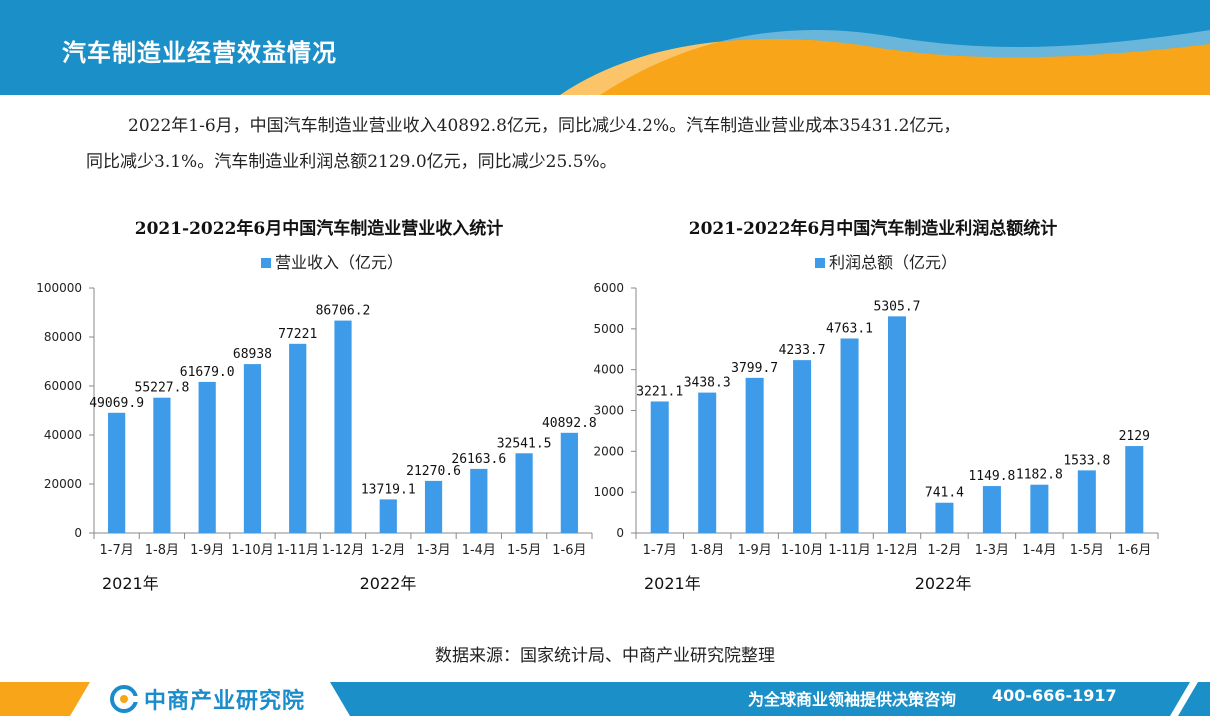  I want to click on y-tick-label: 1000, so click(608, 492).